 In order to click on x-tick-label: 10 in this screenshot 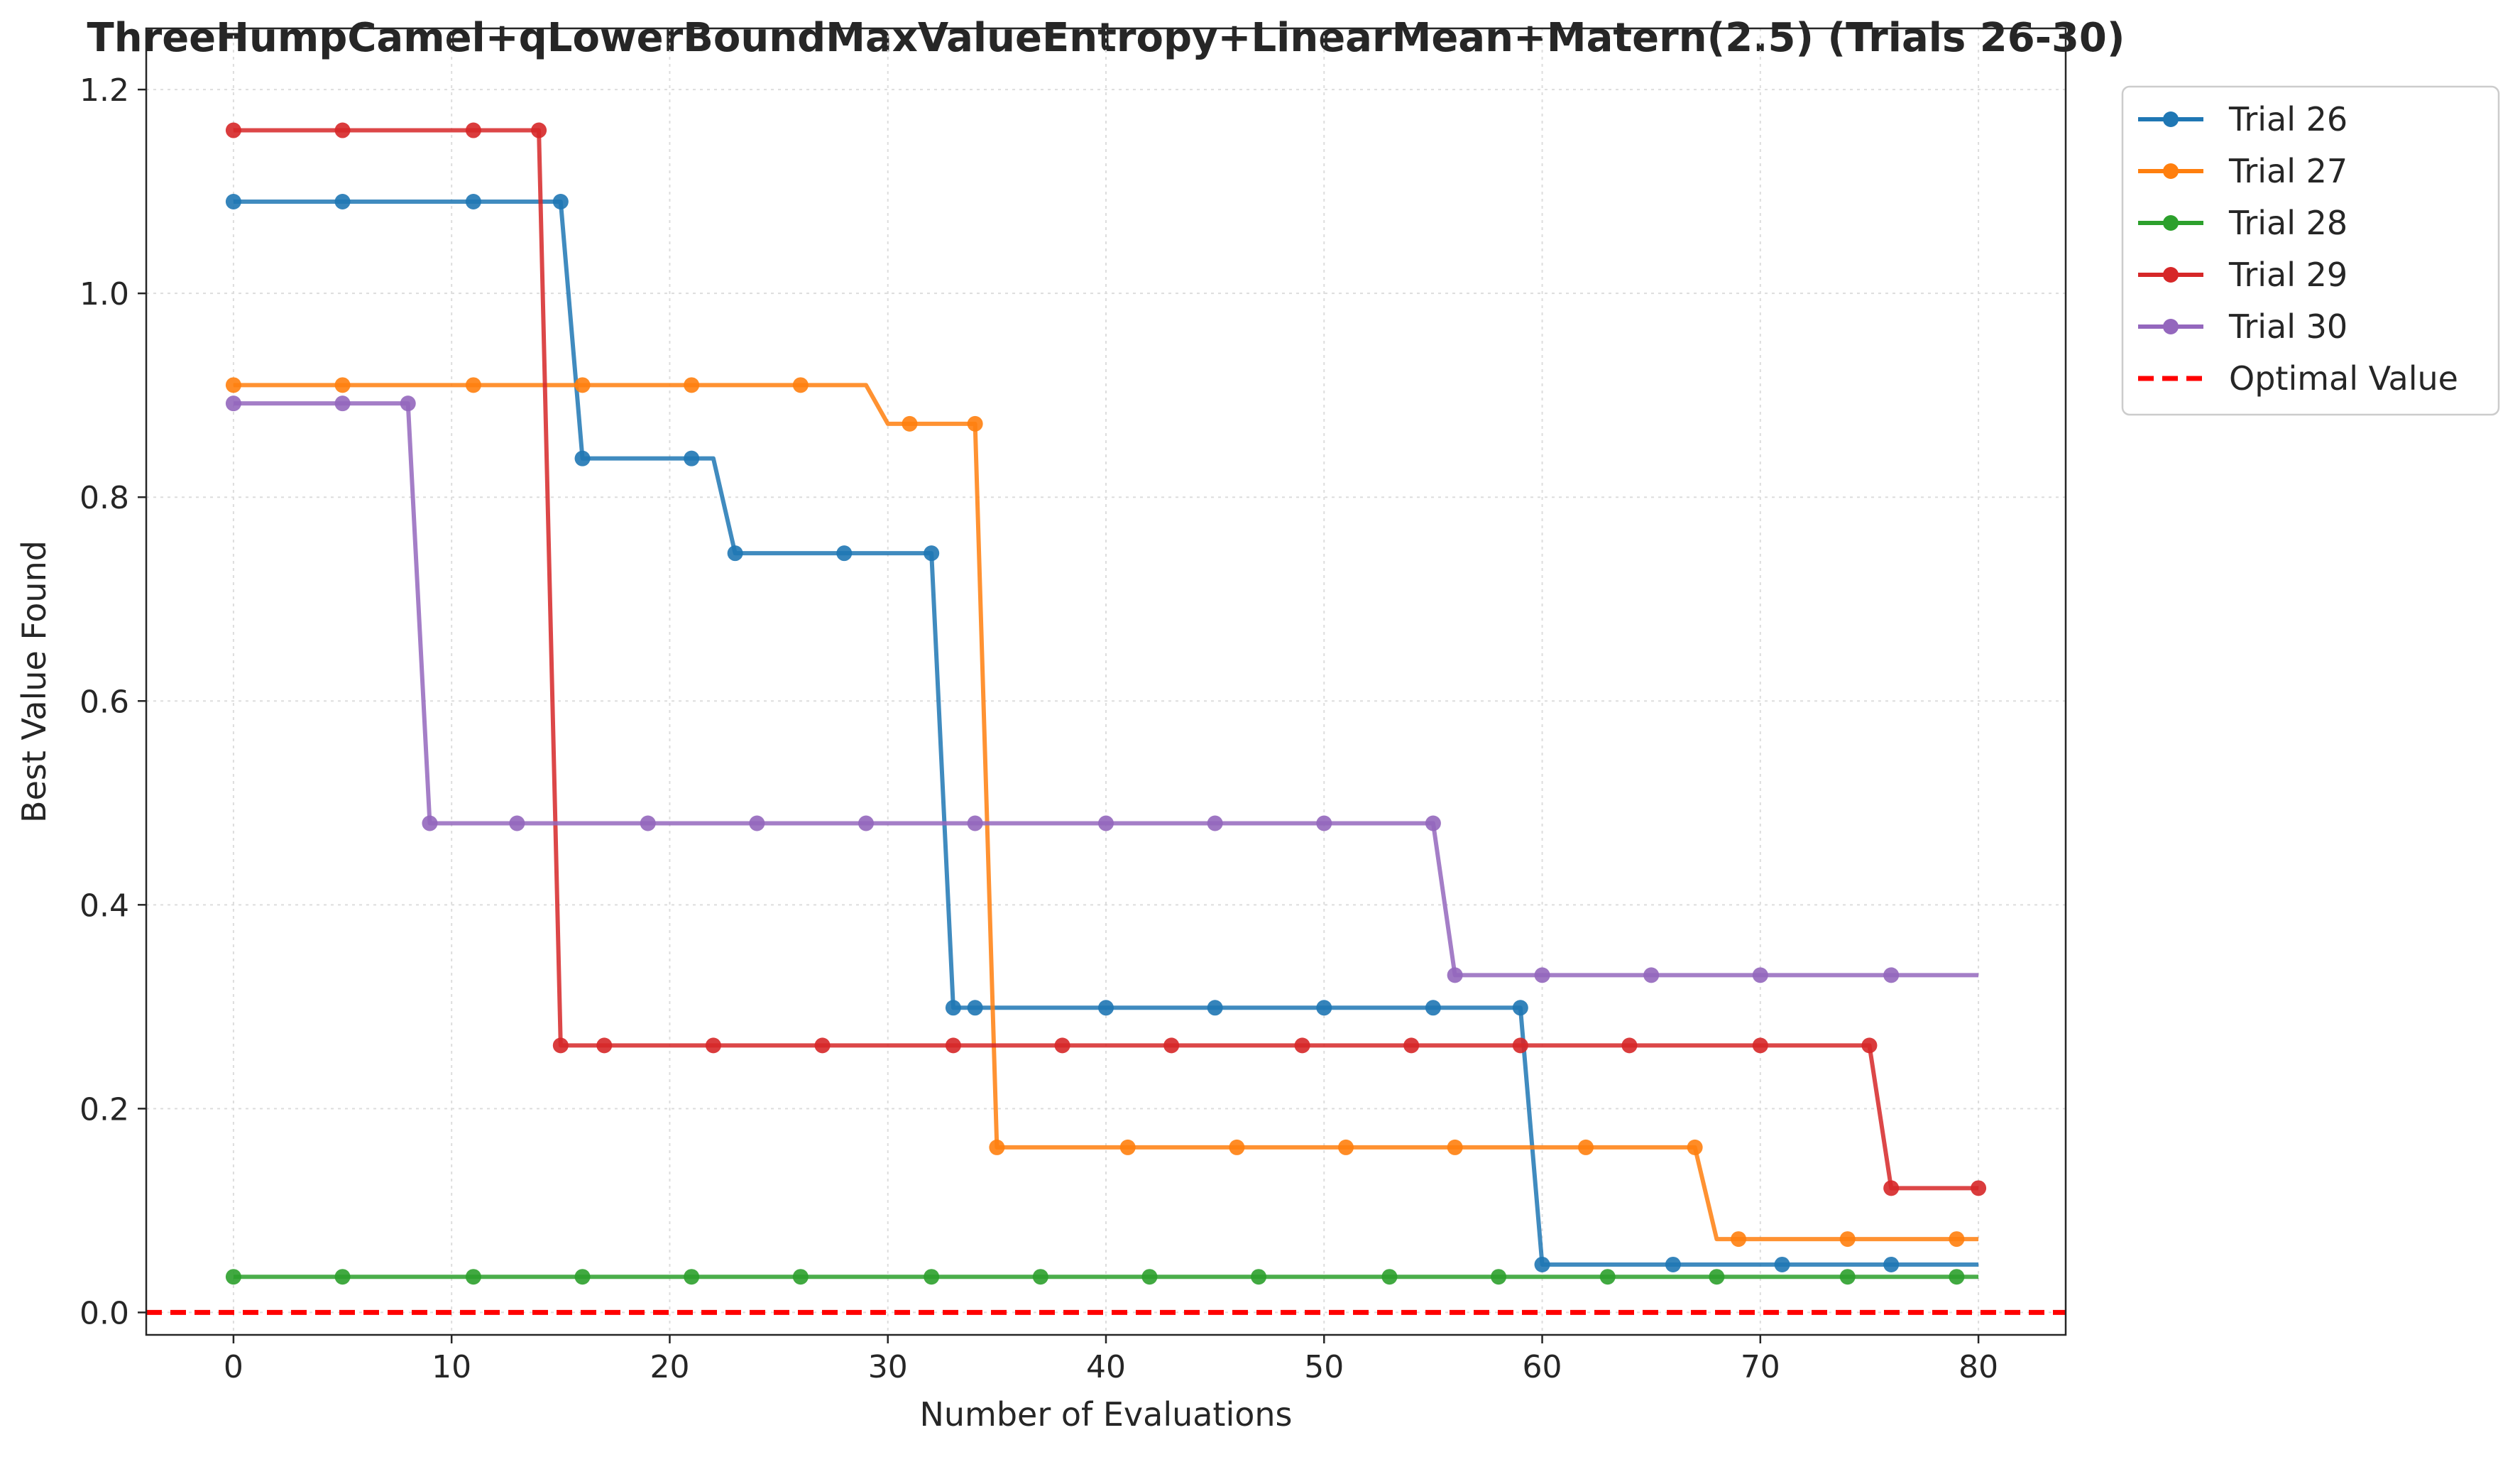, I will do `click(452, 1367)`.